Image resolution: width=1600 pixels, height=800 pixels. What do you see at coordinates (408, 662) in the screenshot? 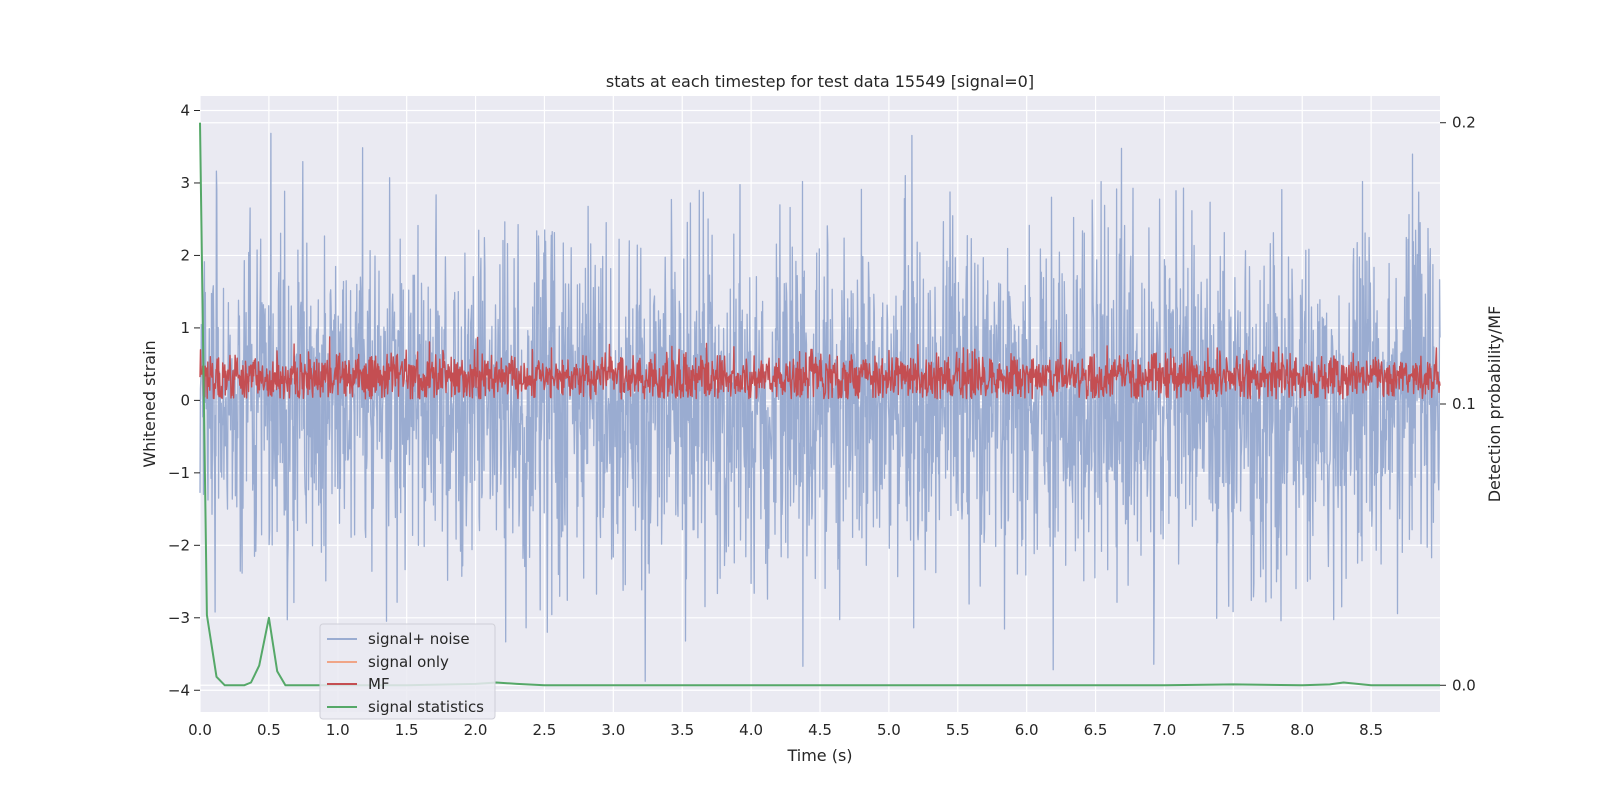
I see `legend-label-signal-only: signal only` at bounding box center [408, 662].